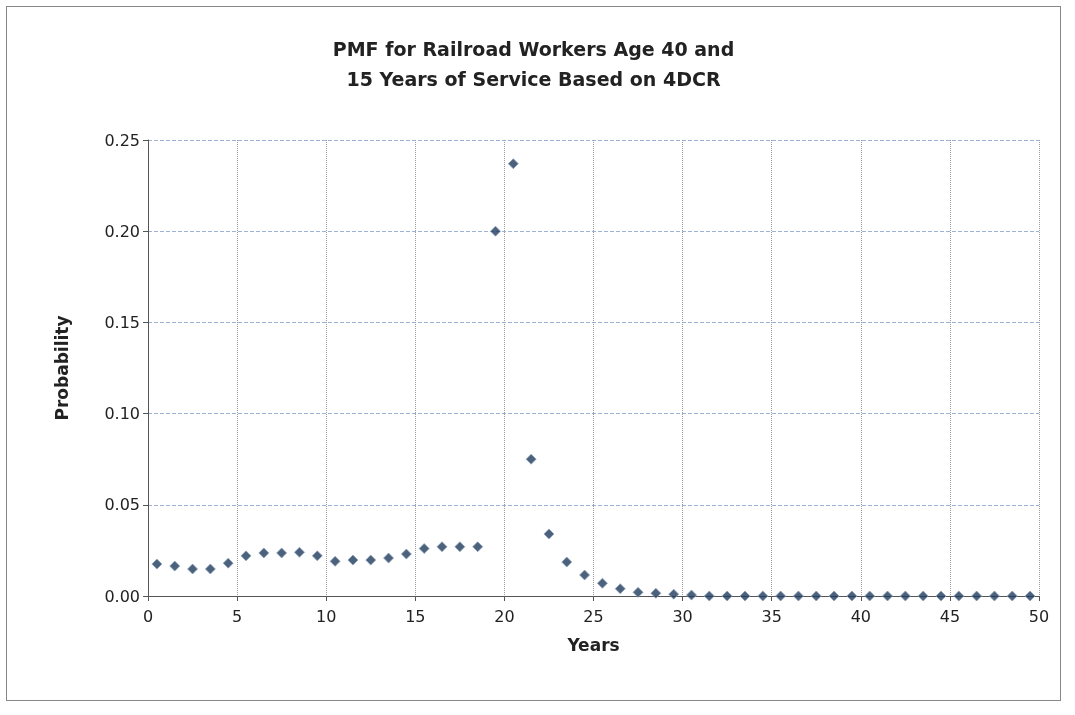 This screenshot has height=715, width=1075. Describe the element at coordinates (122, 596) in the screenshot. I see `y-tick-label: 0.00` at that location.